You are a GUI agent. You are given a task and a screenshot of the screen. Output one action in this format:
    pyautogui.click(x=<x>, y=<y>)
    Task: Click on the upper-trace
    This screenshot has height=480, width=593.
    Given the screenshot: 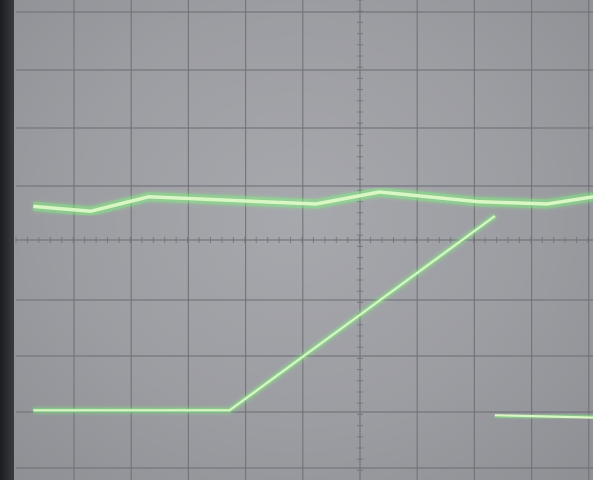 What is the action you would take?
    pyautogui.click(x=313, y=201)
    